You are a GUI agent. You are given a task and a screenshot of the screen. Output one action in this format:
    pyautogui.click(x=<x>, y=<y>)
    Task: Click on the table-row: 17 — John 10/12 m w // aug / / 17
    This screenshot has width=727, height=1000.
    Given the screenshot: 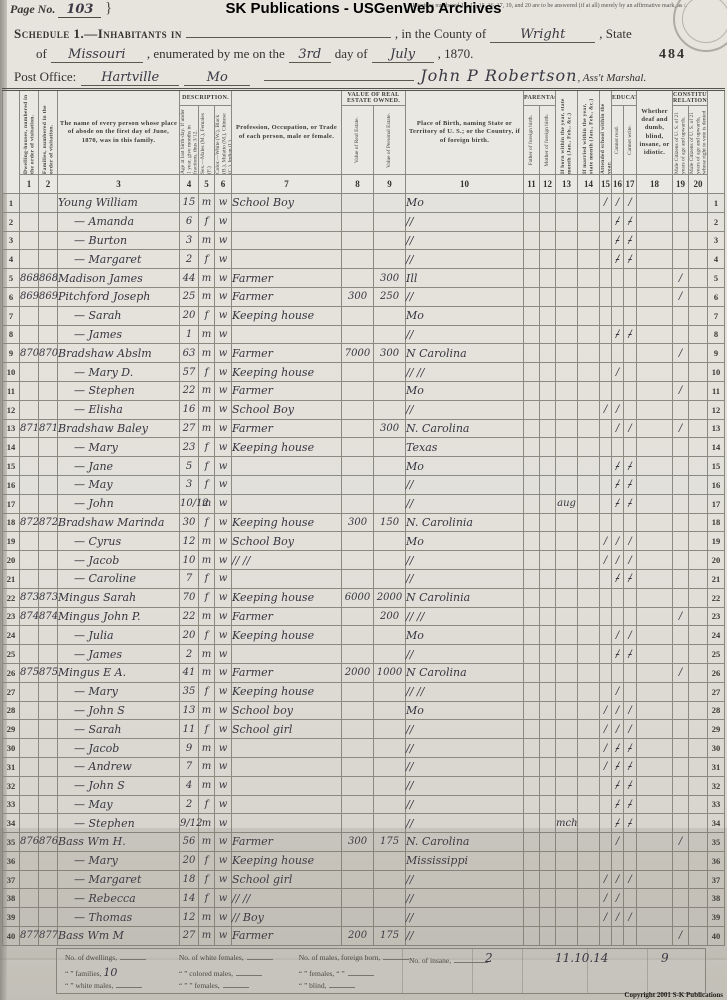 What is the action you would take?
    pyautogui.click(x=364, y=503)
    